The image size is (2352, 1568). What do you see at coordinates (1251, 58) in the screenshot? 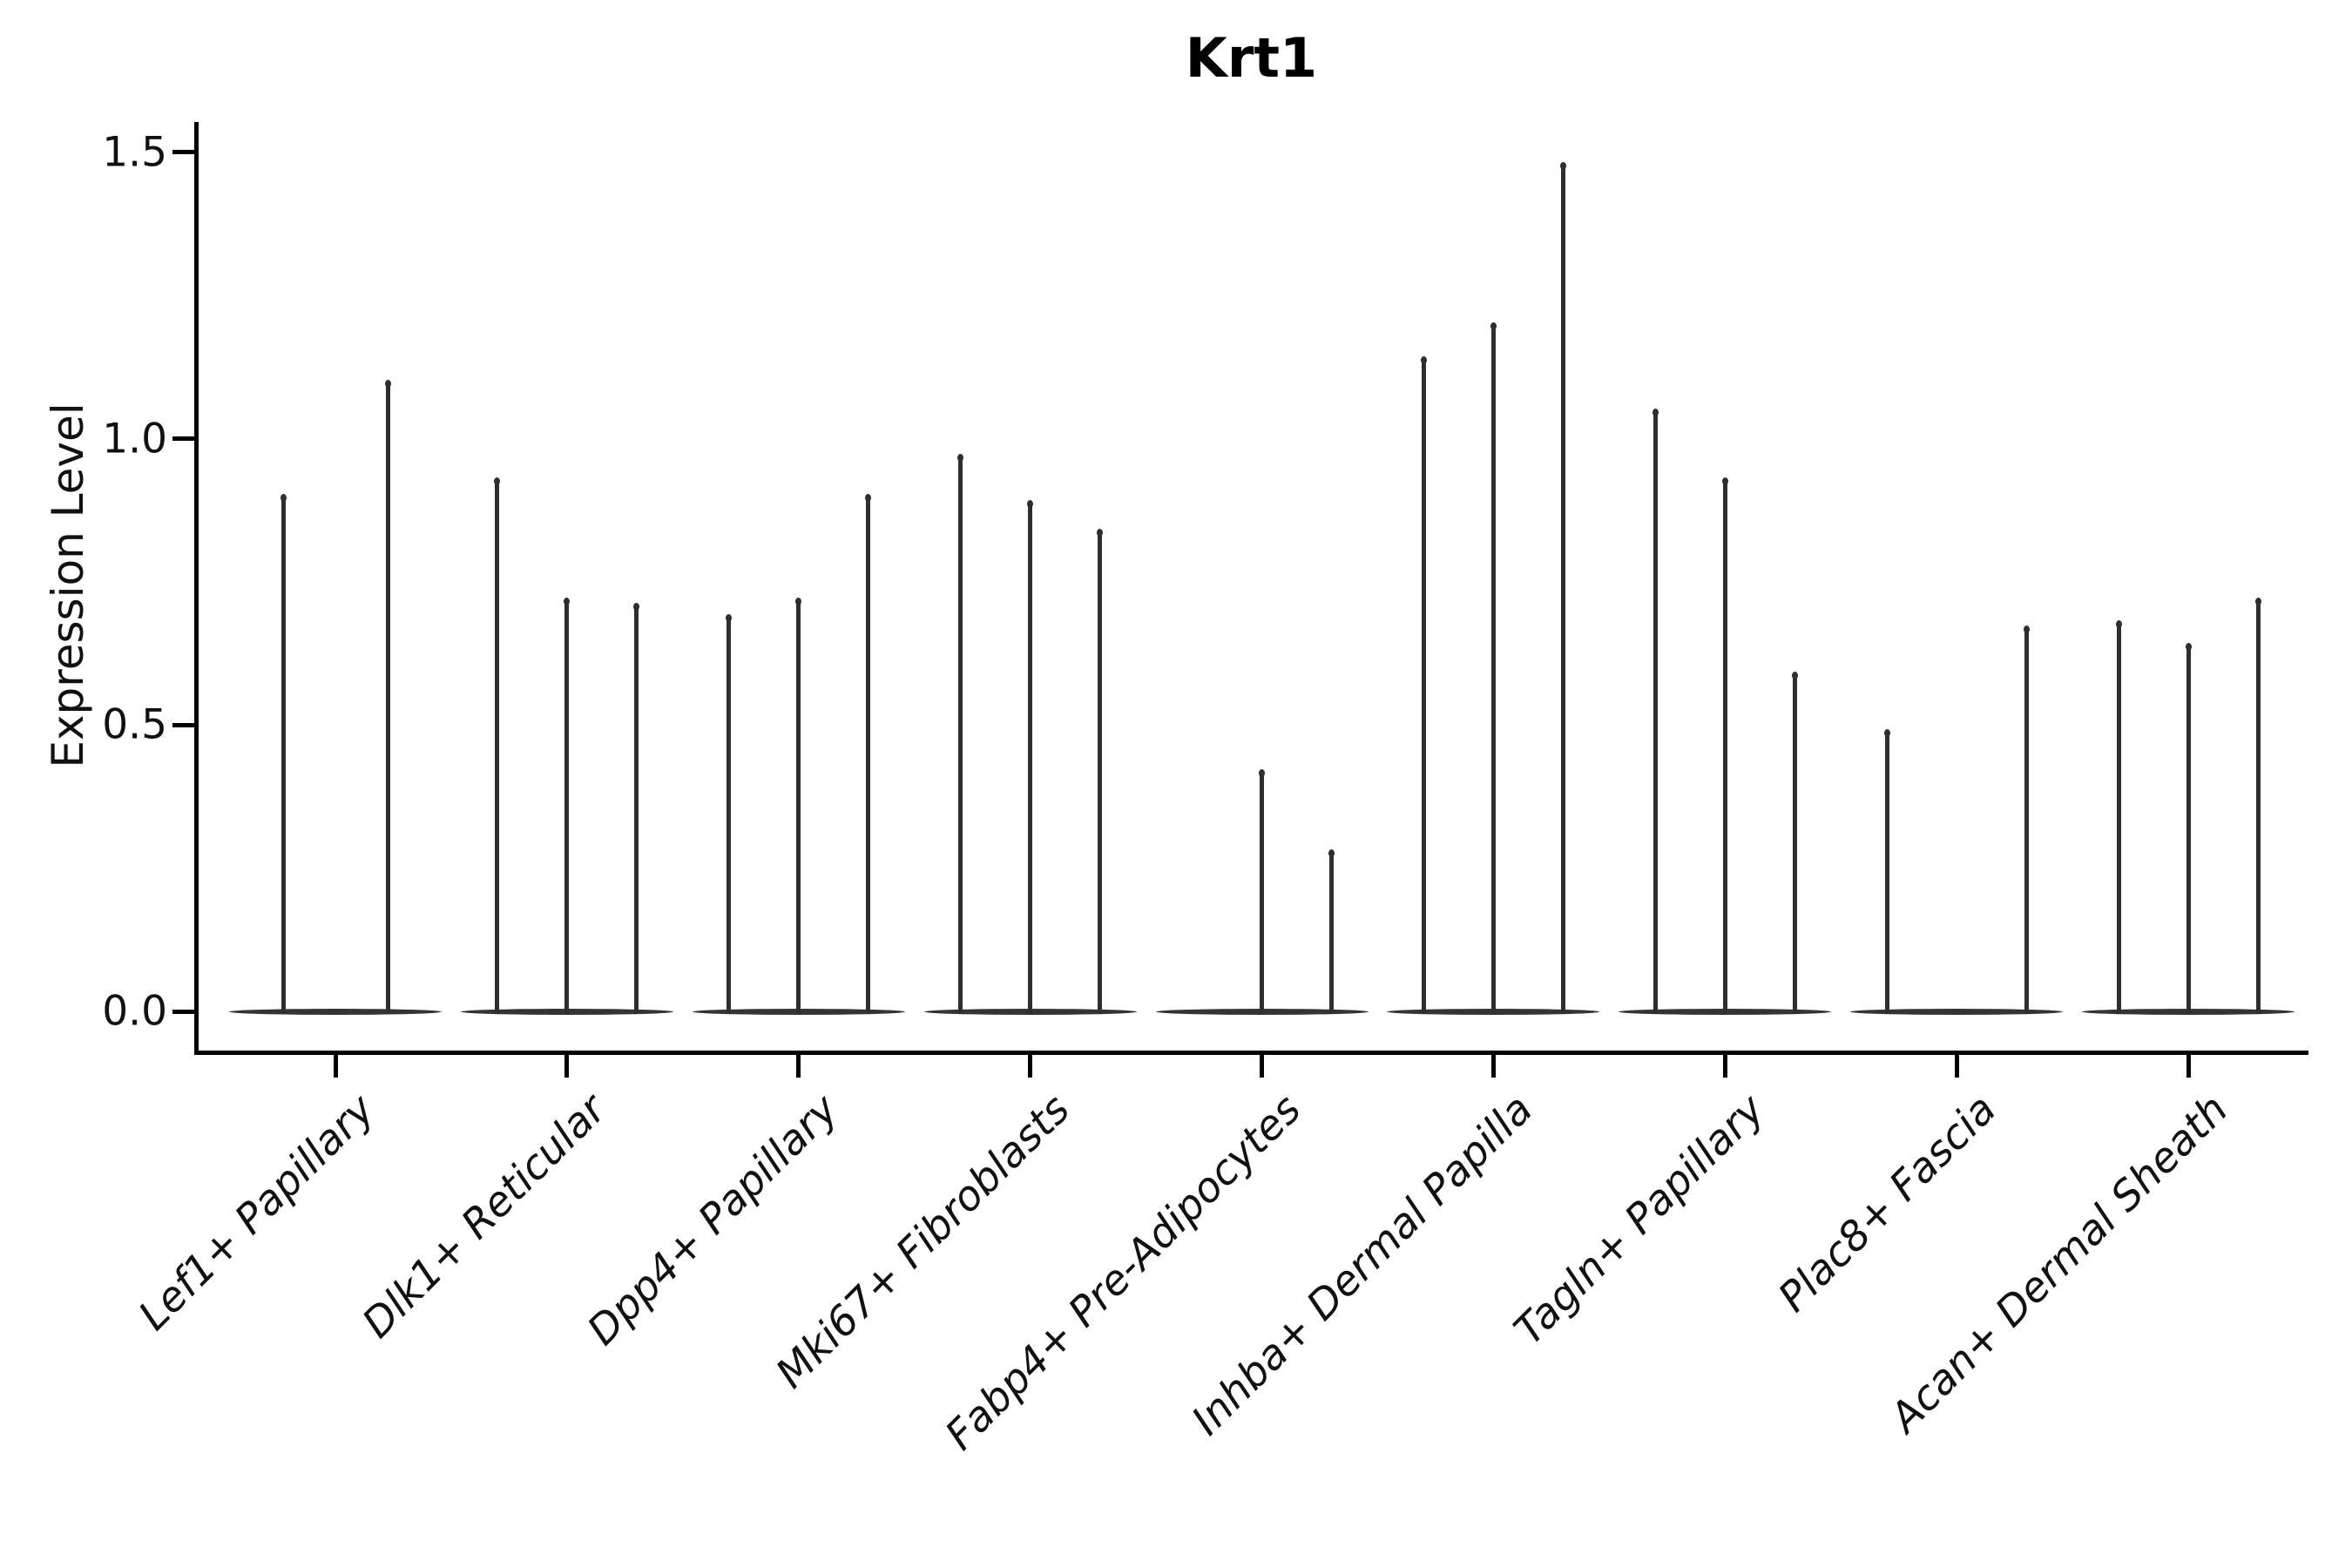
I see `chart-title: Krt1` at bounding box center [1251, 58].